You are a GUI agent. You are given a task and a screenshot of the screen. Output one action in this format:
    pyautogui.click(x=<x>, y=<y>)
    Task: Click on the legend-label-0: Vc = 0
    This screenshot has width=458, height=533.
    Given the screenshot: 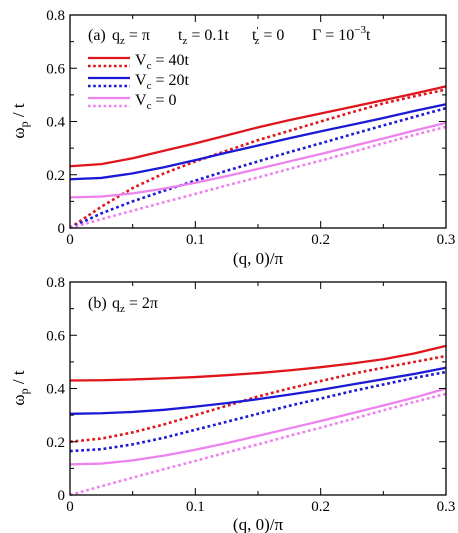 What is the action you would take?
    pyautogui.click(x=155, y=102)
    